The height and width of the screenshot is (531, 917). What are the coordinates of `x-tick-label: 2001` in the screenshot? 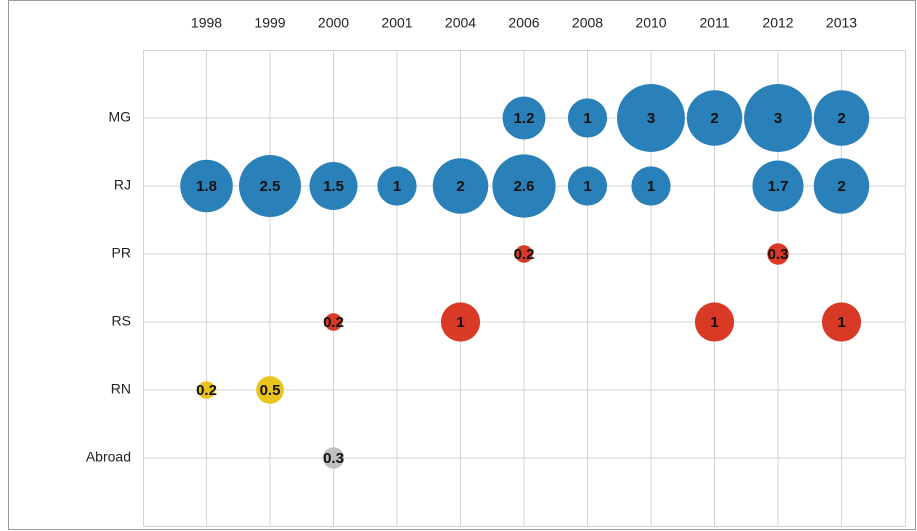 It's located at (396, 23).